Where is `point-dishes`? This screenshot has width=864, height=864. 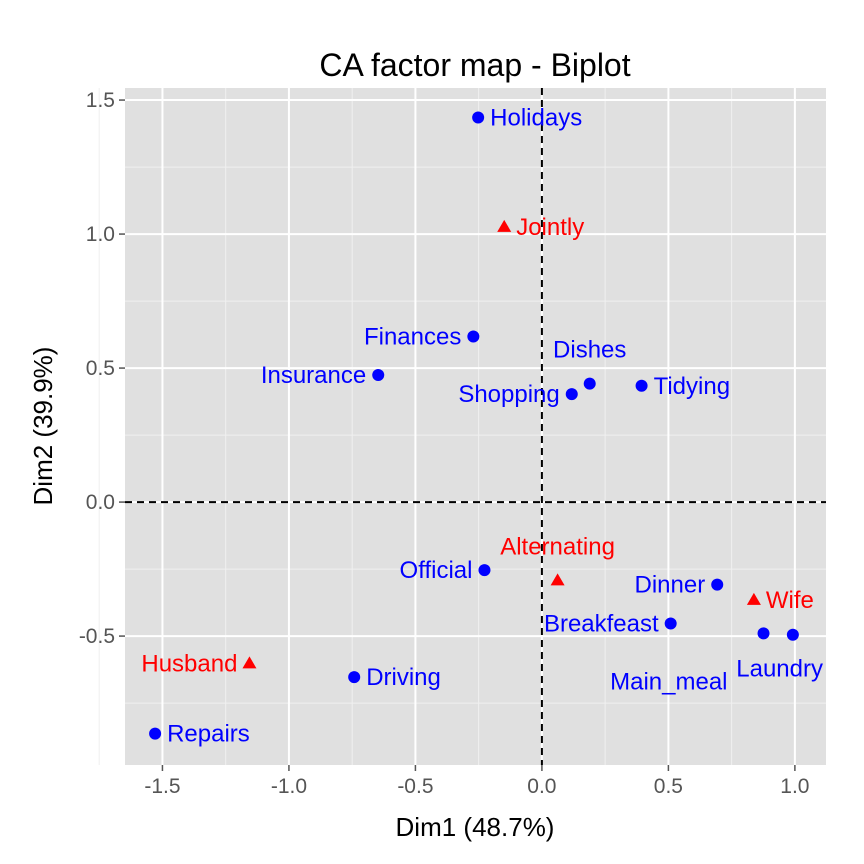
point-dishes is located at coordinates (589, 383).